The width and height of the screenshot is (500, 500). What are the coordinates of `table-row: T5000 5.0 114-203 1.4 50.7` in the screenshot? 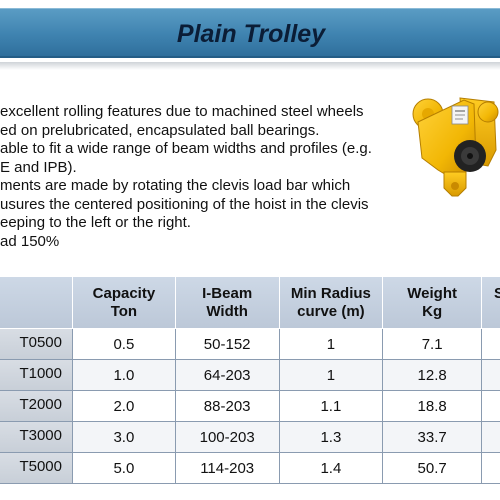 It's located at (250, 468).